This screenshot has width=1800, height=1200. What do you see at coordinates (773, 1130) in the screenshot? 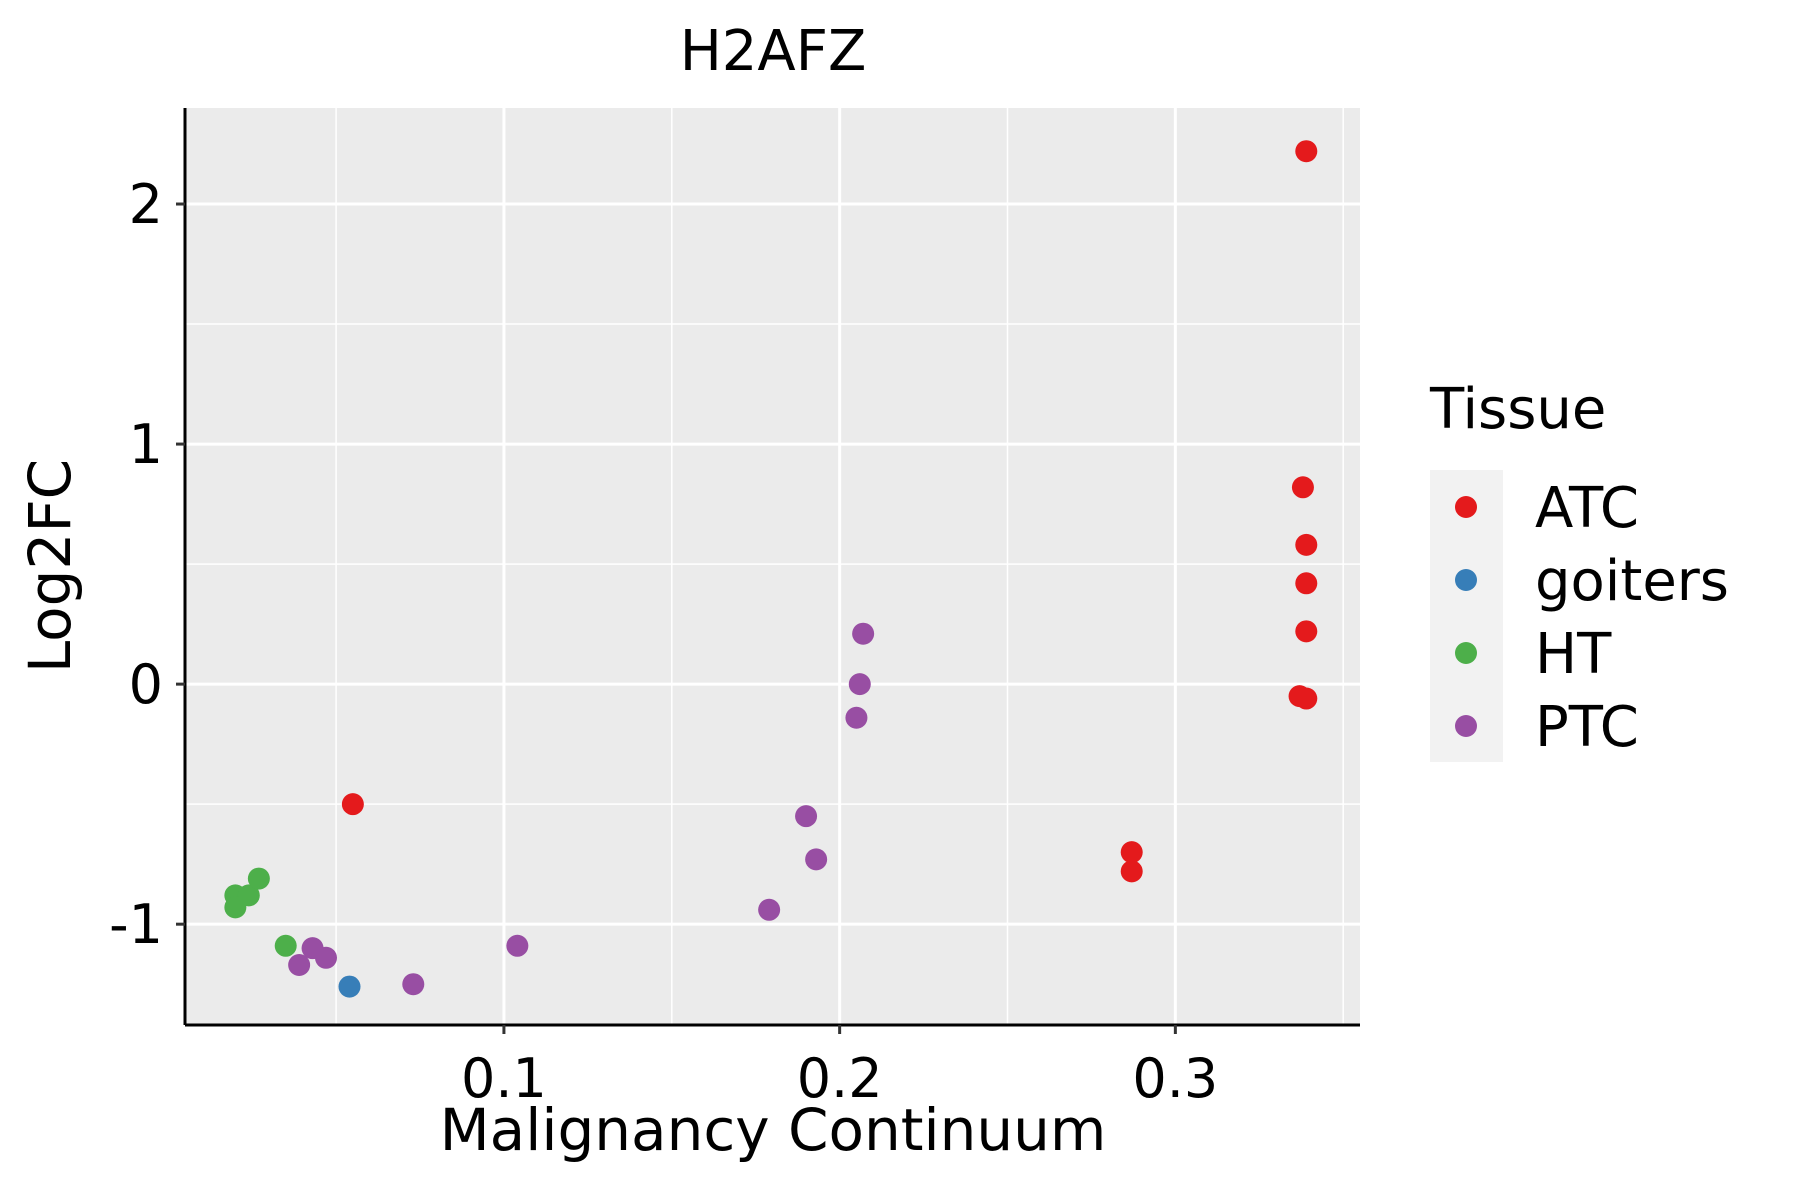
I see `x-axis-title: Malignancy Continuum` at bounding box center [773, 1130].